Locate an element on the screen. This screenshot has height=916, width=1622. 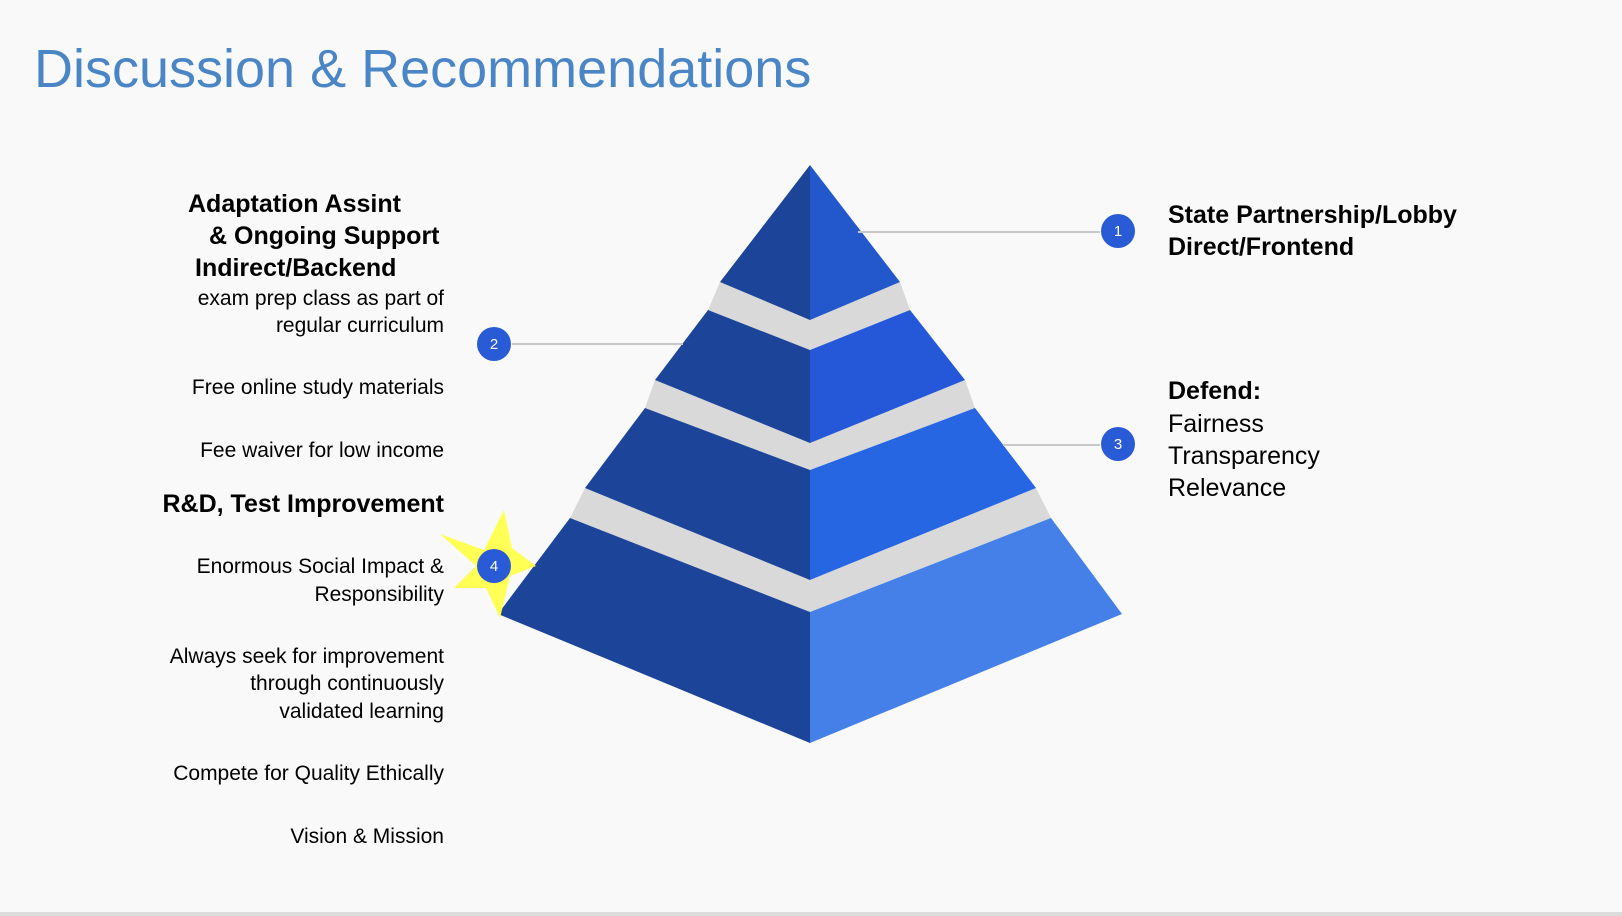
pyramid-tier-2-right is located at coordinates (887, 376).